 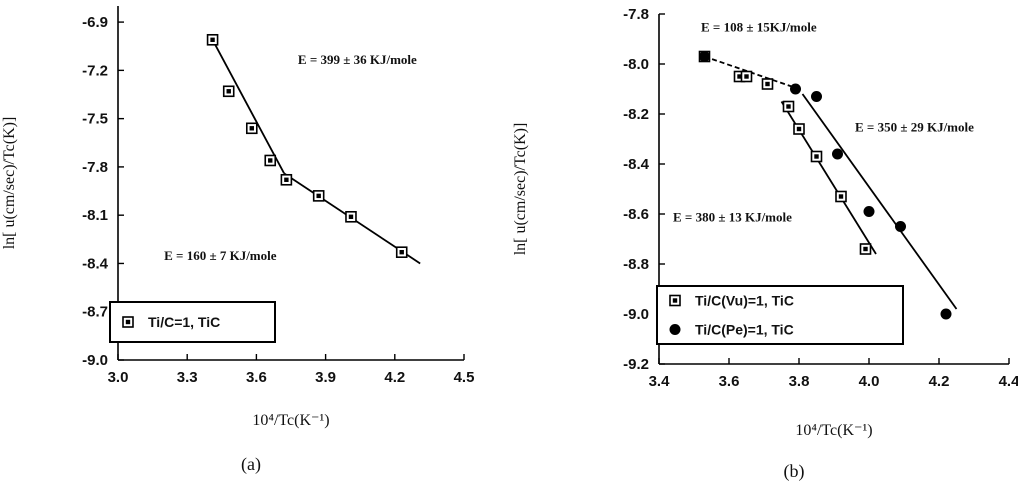 What do you see at coordinates (732, 217) in the screenshot?
I see `annotation: E = 380 ± 13 KJ/mole` at bounding box center [732, 217].